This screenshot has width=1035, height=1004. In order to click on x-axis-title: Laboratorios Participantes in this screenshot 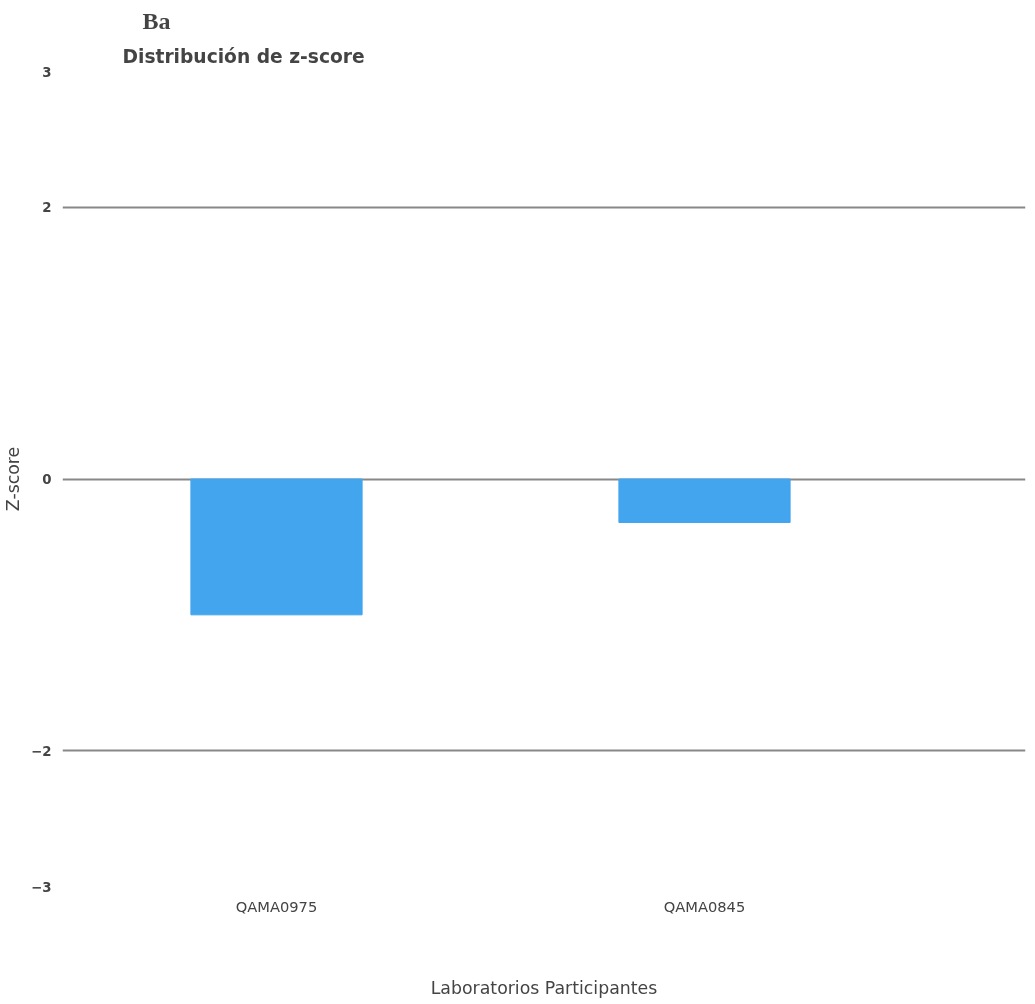, I will do `click(544, 987)`.